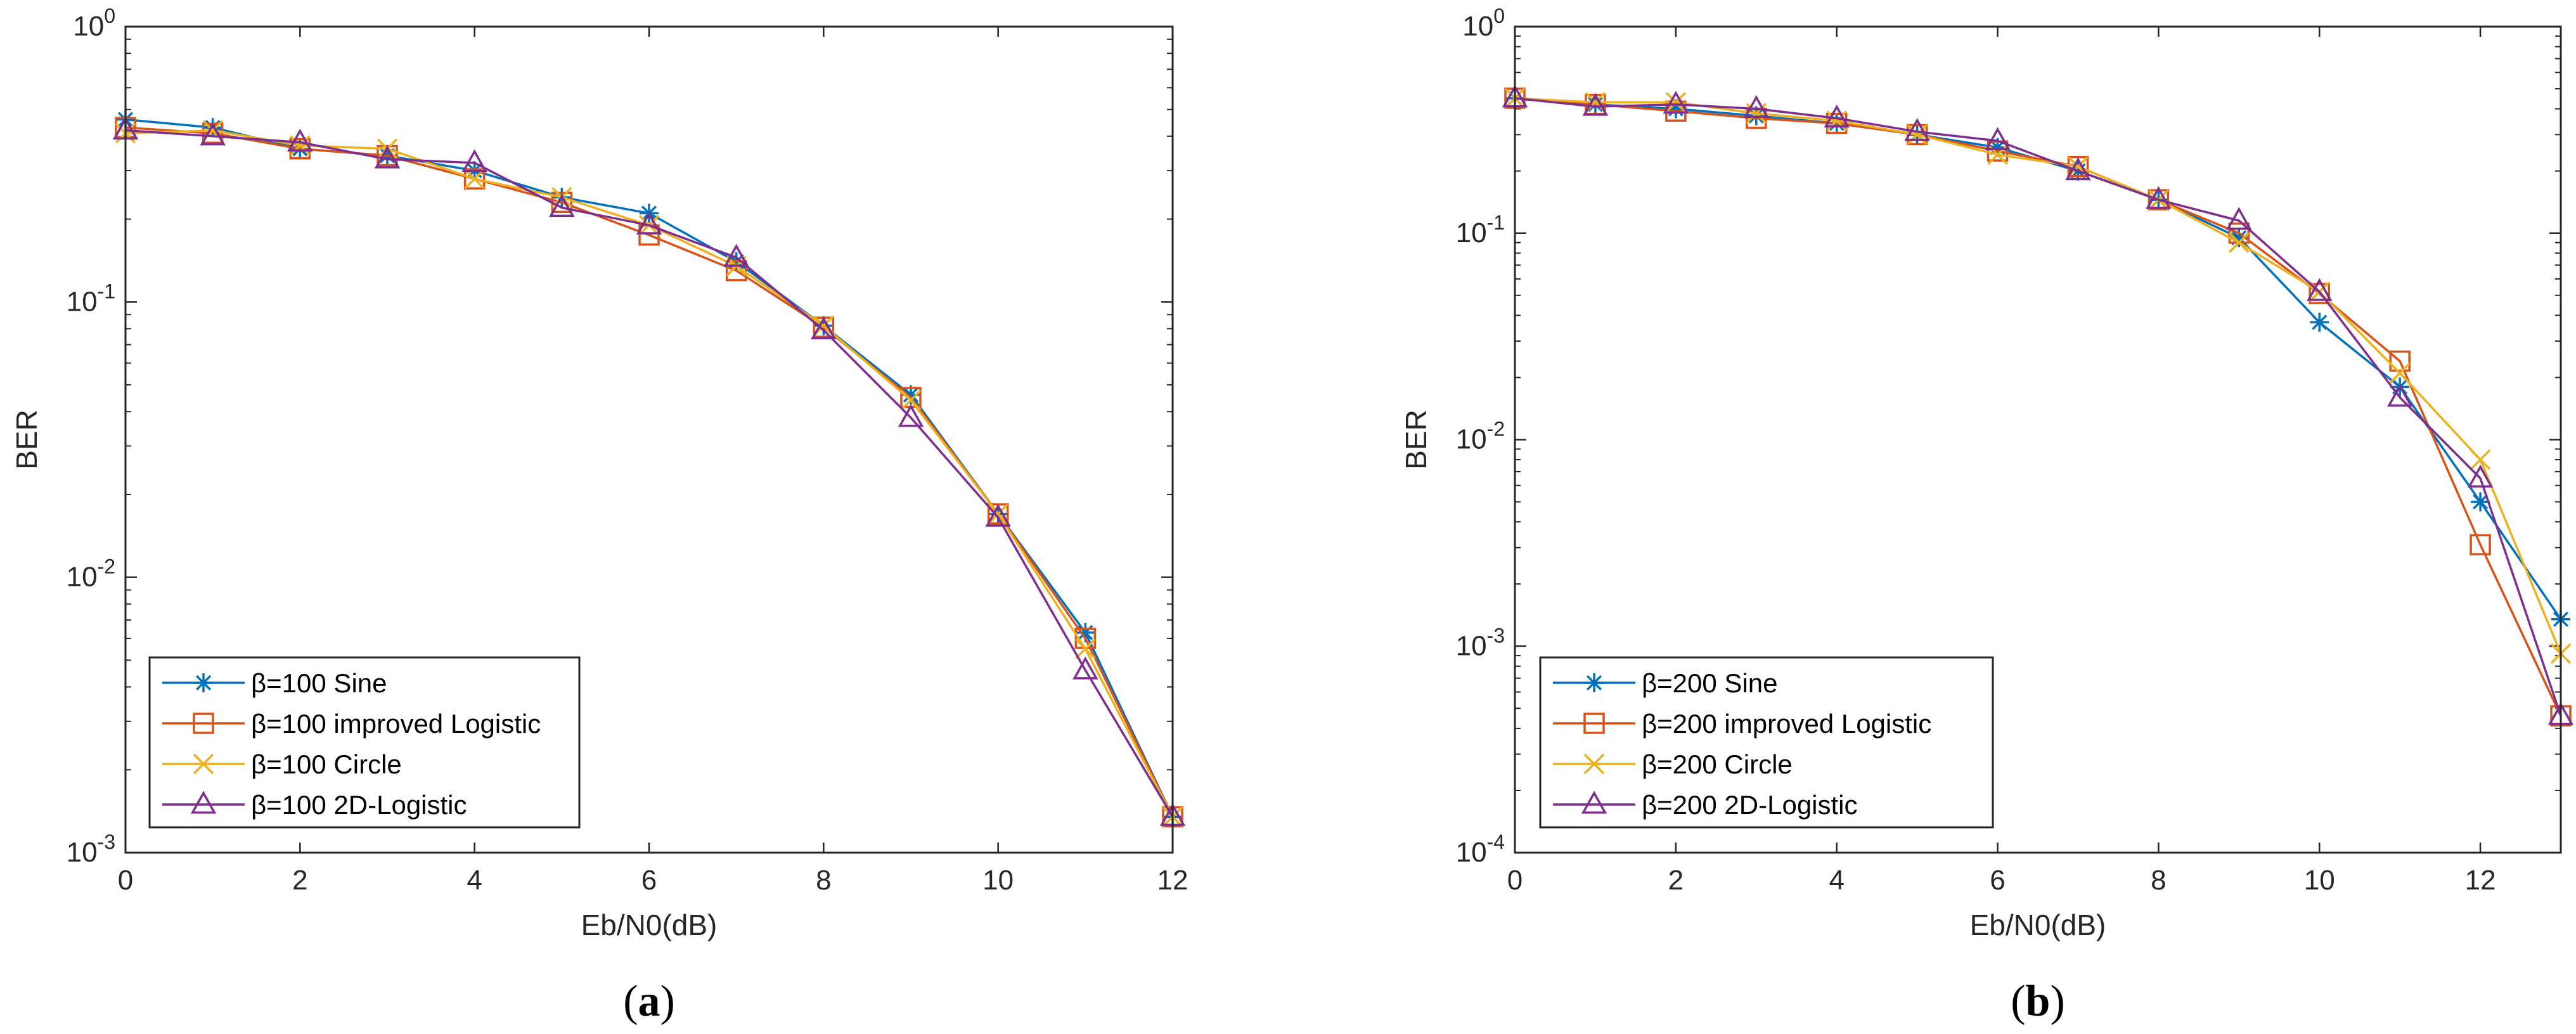  I want to click on y-tick-exponent: -3, so click(107, 841).